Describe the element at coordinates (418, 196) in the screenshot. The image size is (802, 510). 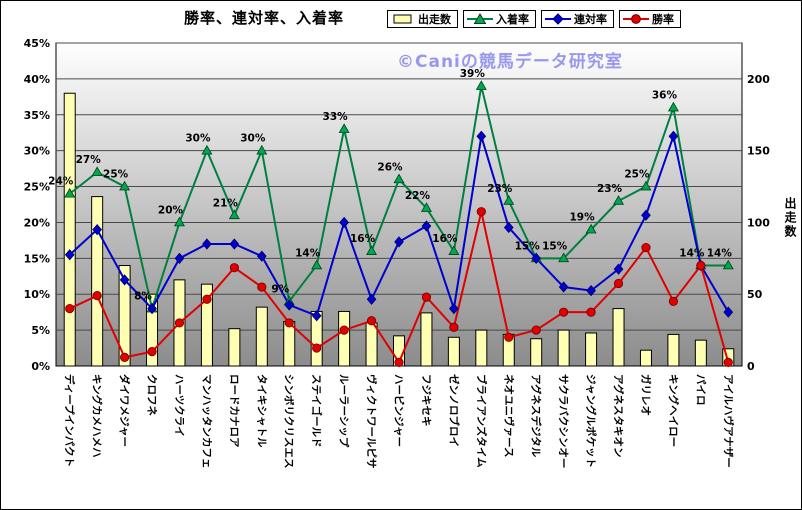
I see `data-label: 22%` at that location.